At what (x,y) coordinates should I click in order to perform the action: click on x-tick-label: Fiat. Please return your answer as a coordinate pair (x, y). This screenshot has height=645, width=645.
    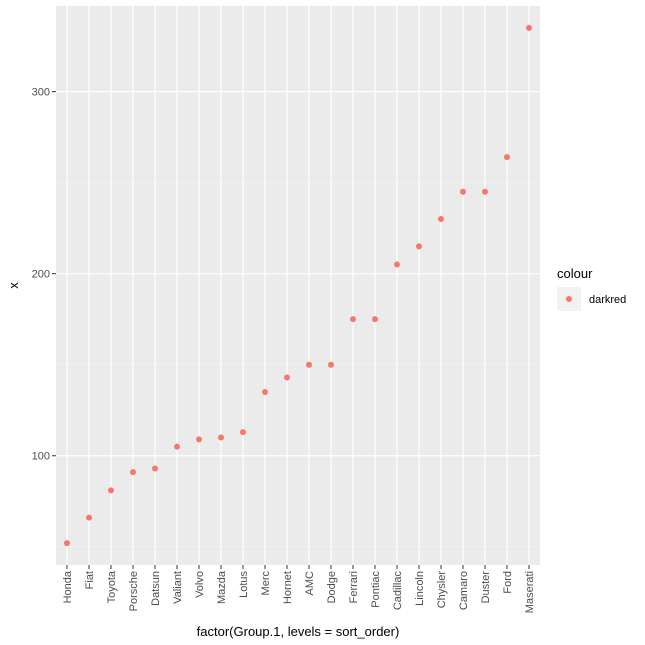
    Looking at the image, I should click on (90, 580).